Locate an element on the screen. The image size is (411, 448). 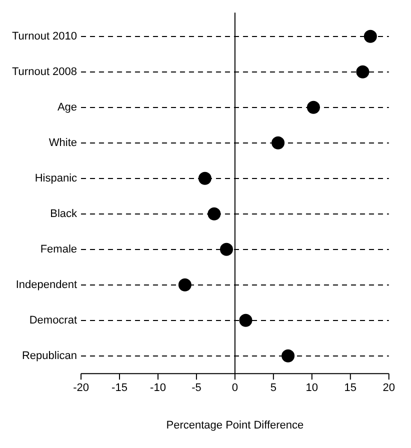
y-tick-label: Hispanic is located at coordinates (56, 178).